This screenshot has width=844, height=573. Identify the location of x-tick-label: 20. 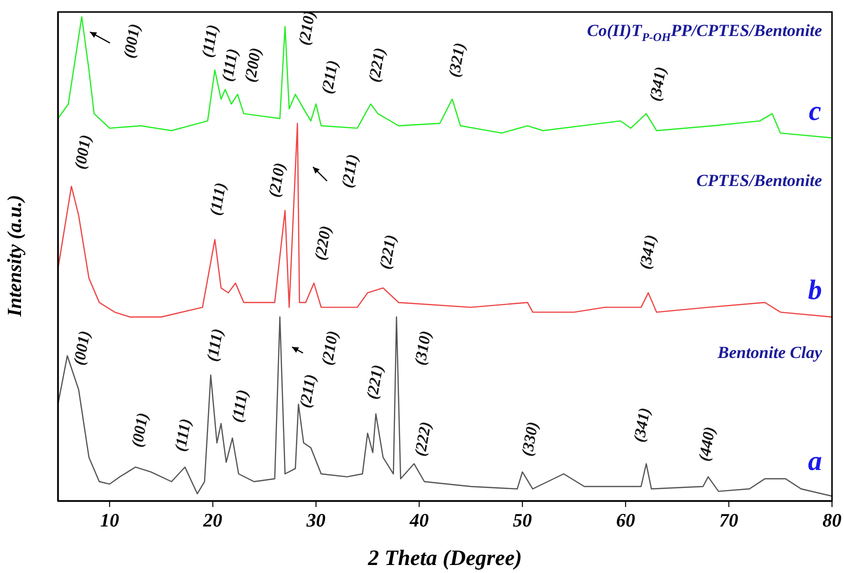
(212, 521).